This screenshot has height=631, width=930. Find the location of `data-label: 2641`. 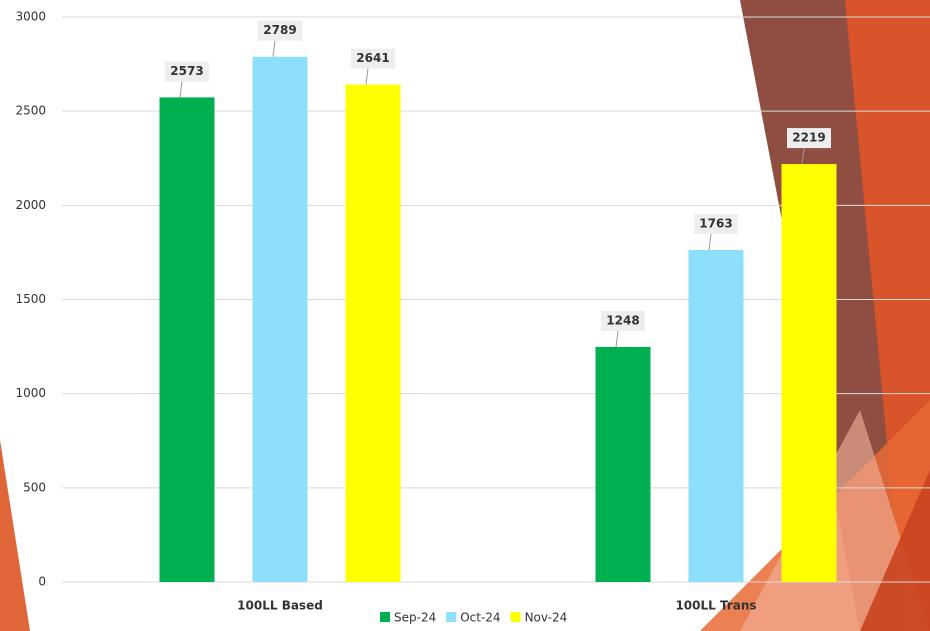

data-label: 2641 is located at coordinates (372, 58).